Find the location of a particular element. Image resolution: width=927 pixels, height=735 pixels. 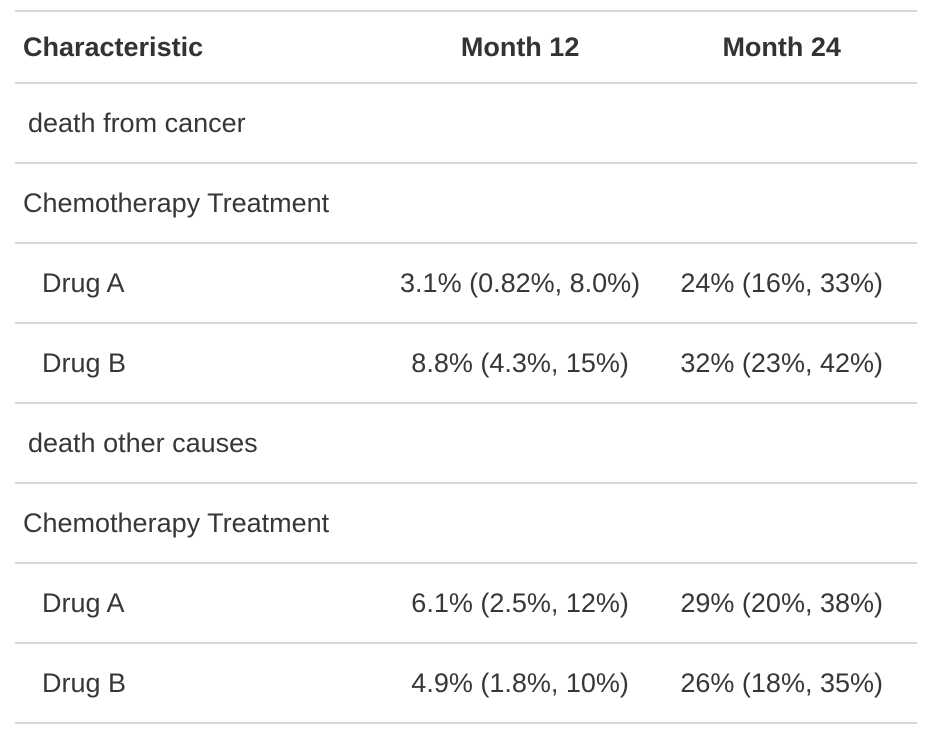

table-row: death other causes is located at coordinates (466, 443).